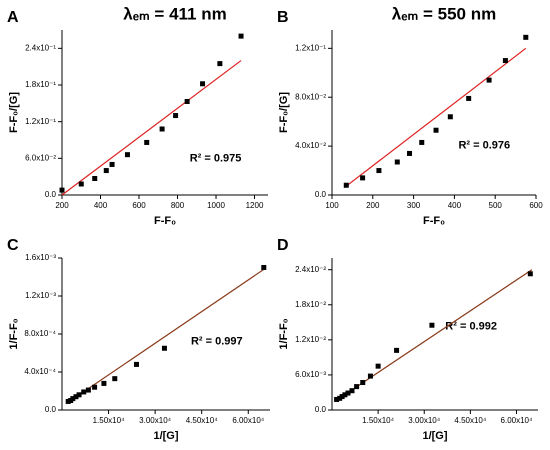  I want to click on panel-letter: B, so click(283, 17).